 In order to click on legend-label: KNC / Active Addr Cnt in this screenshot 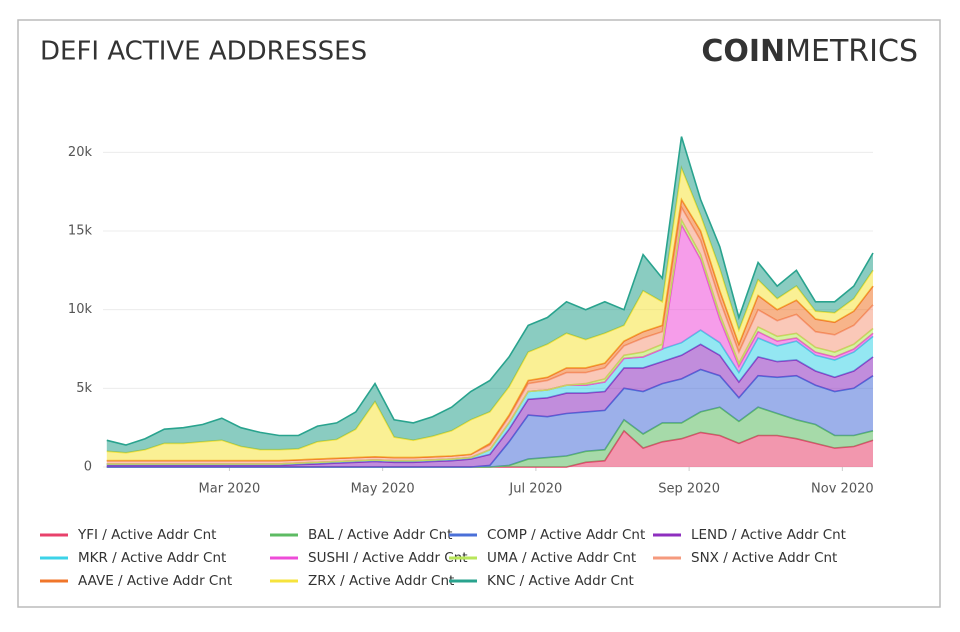, I will do `click(560, 581)`.